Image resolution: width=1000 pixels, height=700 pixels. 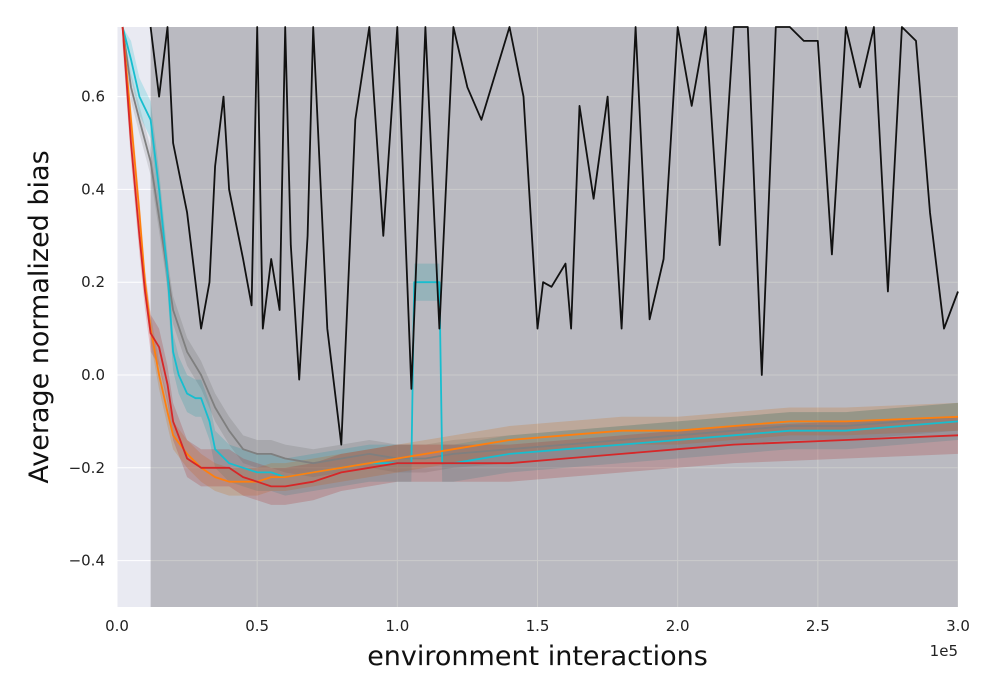 What do you see at coordinates (93, 97) in the screenshot?
I see `y-tick-label: 0.6` at bounding box center [93, 97].